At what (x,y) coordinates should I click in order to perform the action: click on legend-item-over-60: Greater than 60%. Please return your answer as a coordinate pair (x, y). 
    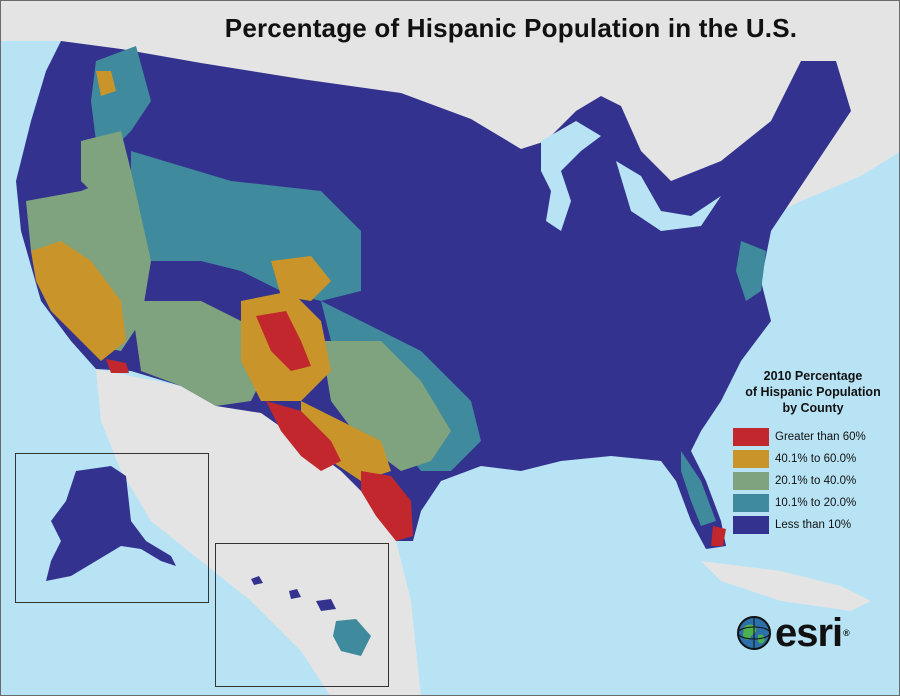
    Looking at the image, I should click on (813, 437).